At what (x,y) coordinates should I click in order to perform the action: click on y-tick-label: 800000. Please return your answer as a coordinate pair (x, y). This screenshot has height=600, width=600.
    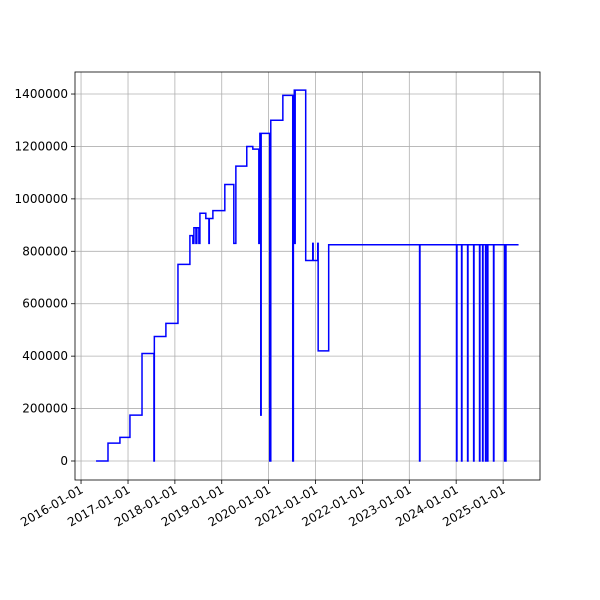
    Looking at the image, I should click on (45, 251).